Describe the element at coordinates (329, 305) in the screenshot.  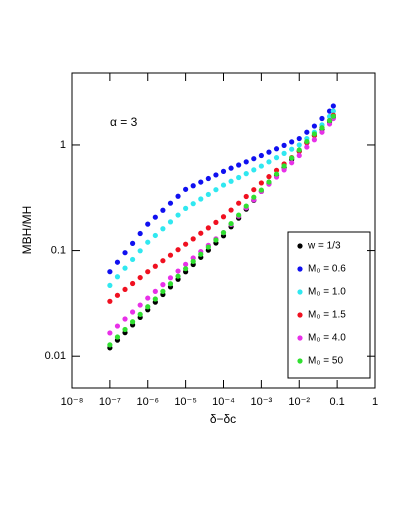
I see `legend-box` at that location.